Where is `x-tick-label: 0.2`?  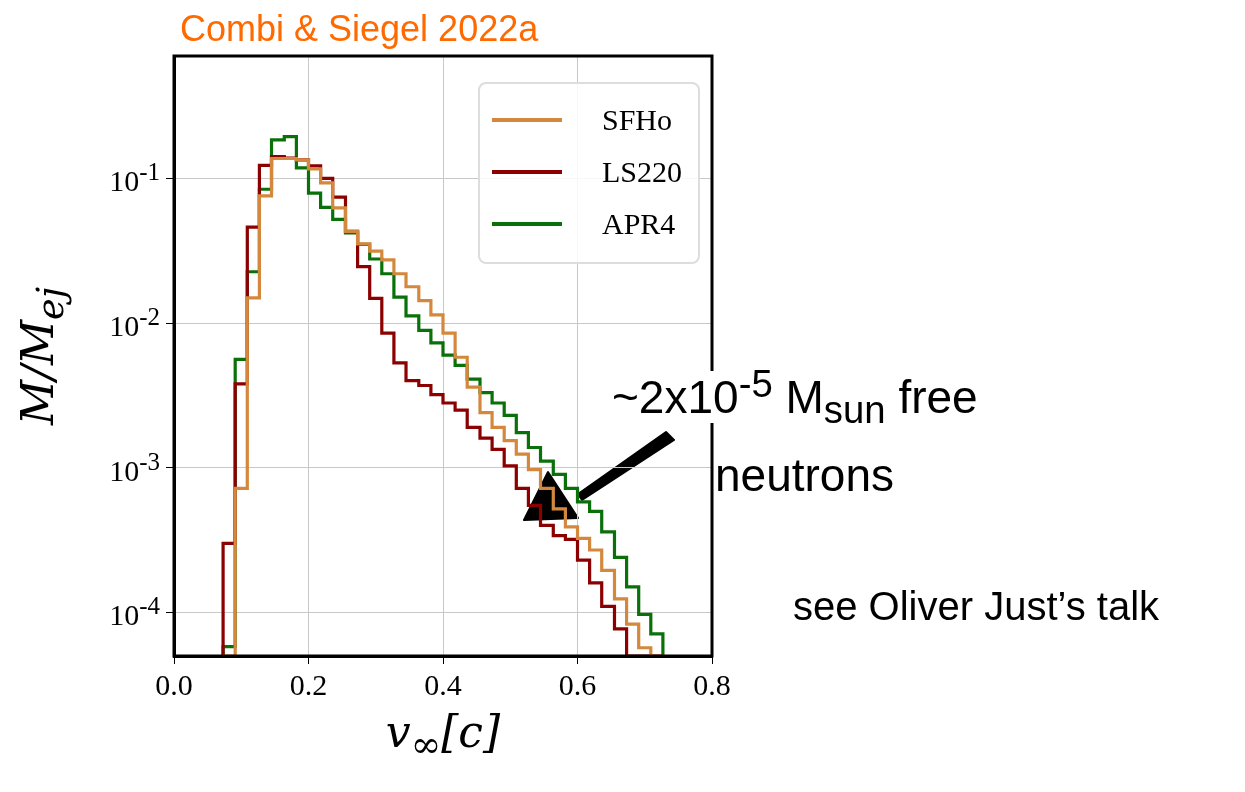
x-tick-label: 0.2 is located at coordinates (308, 685).